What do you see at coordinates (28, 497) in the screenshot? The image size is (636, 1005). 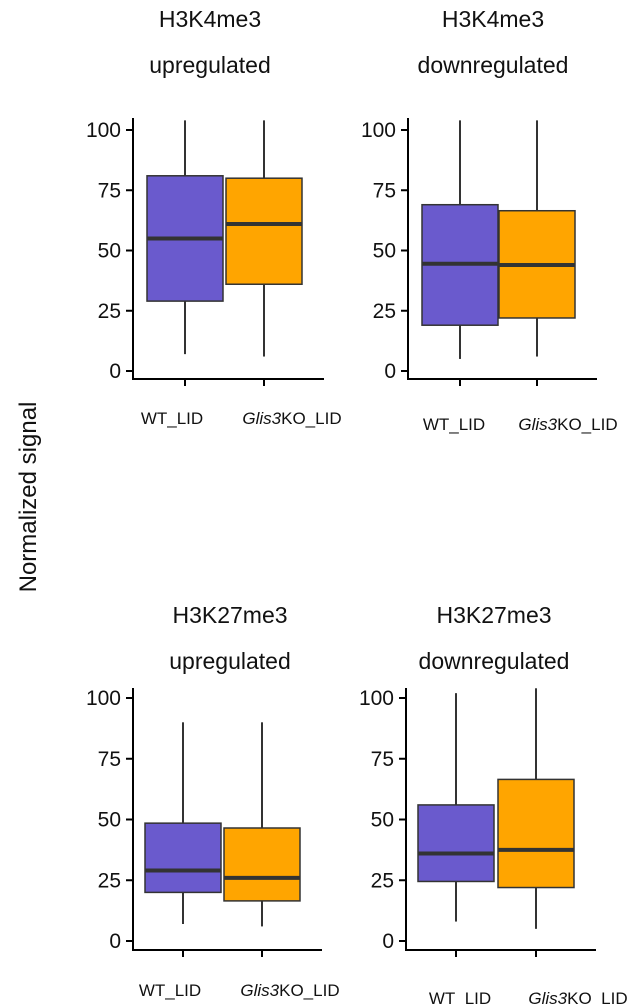 I see `y-axis-label: Normalized signal` at bounding box center [28, 497].